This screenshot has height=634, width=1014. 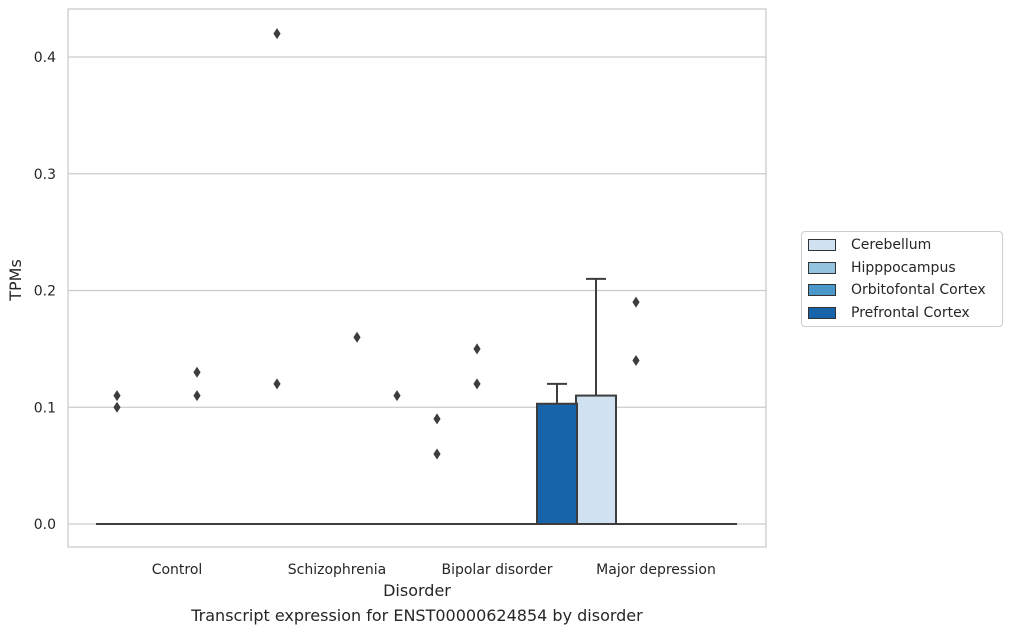 What do you see at coordinates (656, 570) in the screenshot?
I see `x-tick-label: Major depression` at bounding box center [656, 570].